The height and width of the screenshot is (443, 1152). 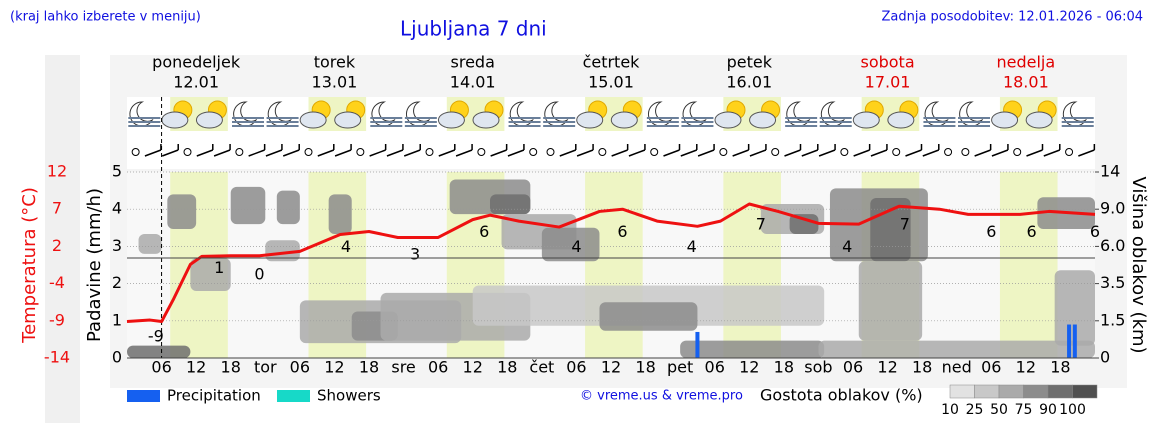 I want to click on temp-axis-title: Temperatura (°C), so click(x=29, y=265).